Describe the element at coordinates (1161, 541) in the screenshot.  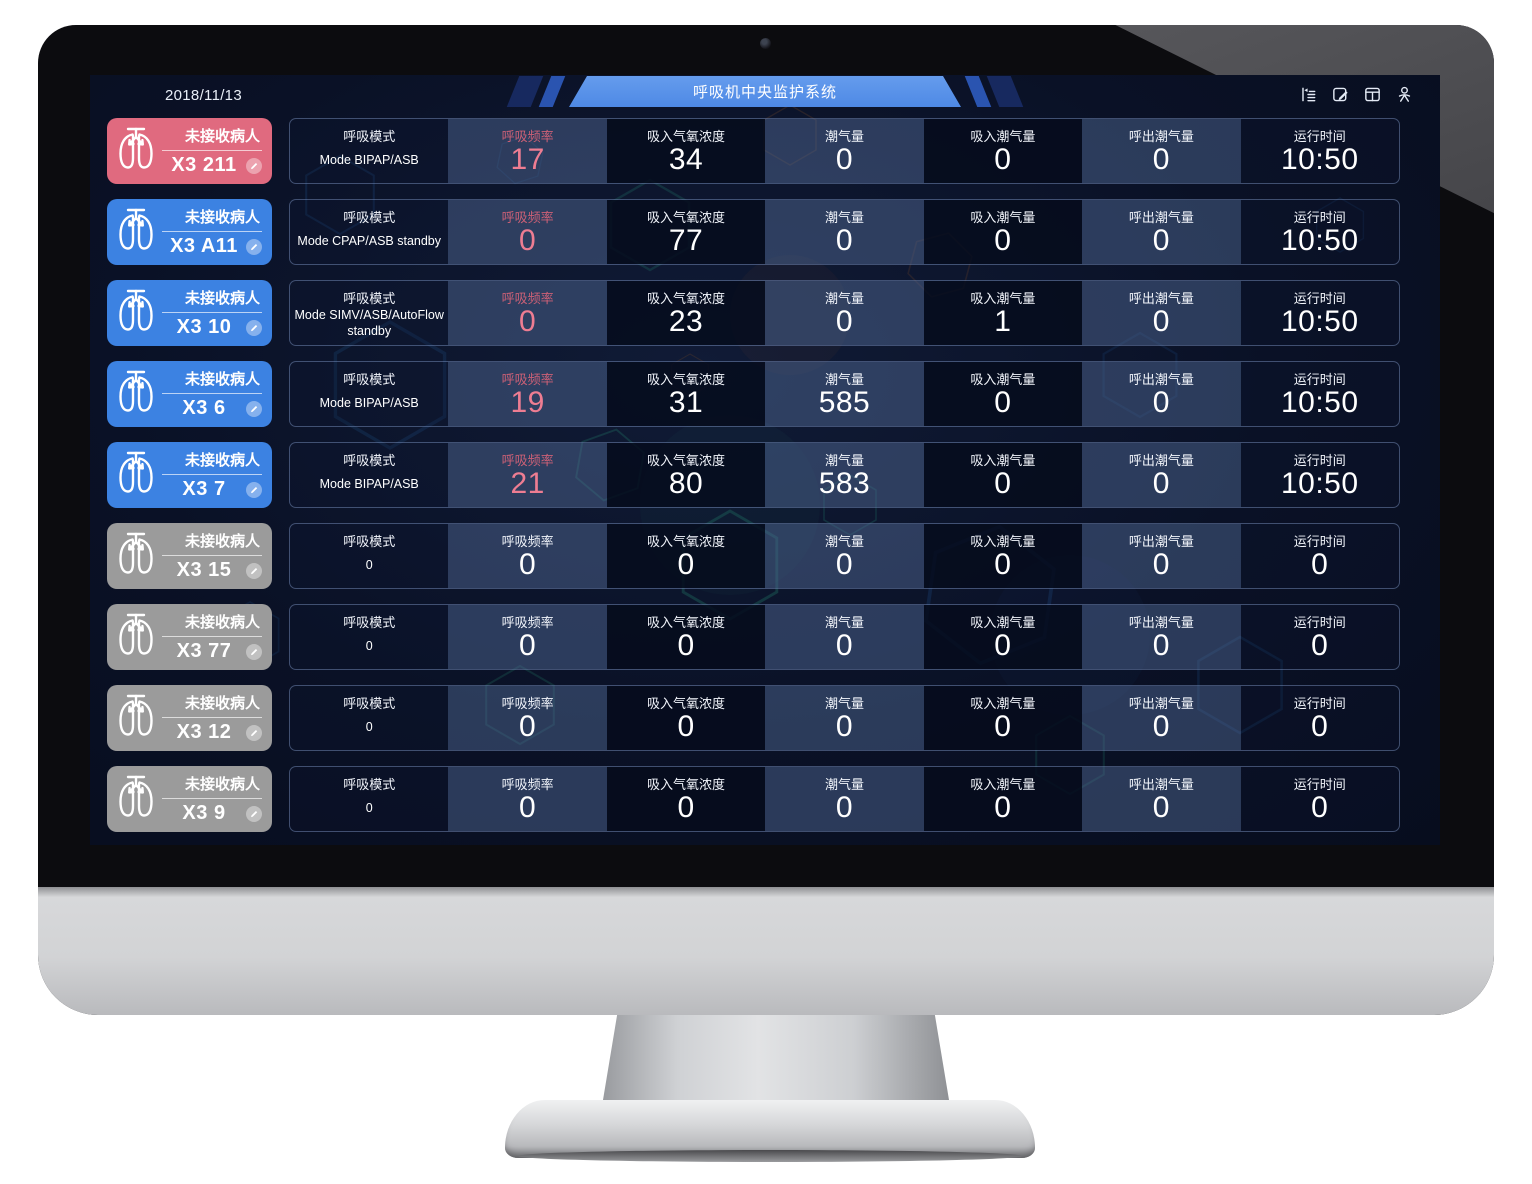
I see `column-header: 呼出潮气量` at that location.